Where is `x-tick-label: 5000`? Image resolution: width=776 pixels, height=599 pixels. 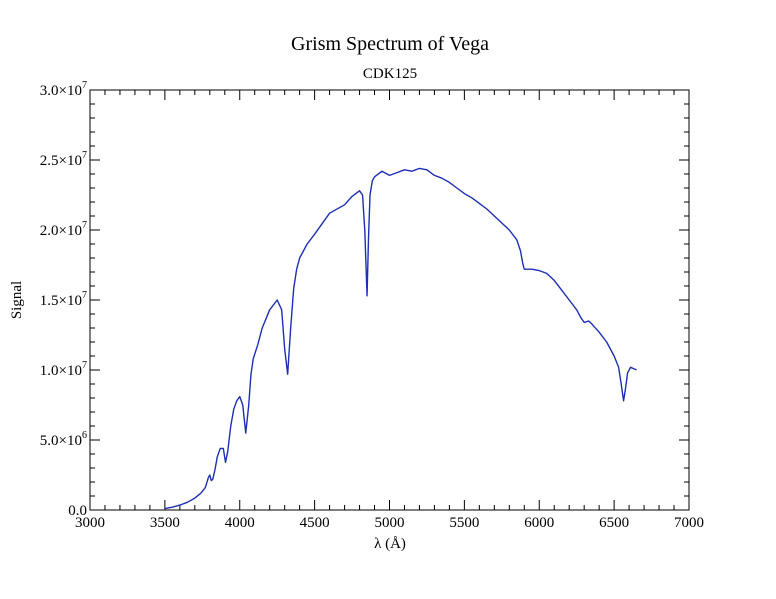 x-tick-label: 5000 is located at coordinates (390, 523).